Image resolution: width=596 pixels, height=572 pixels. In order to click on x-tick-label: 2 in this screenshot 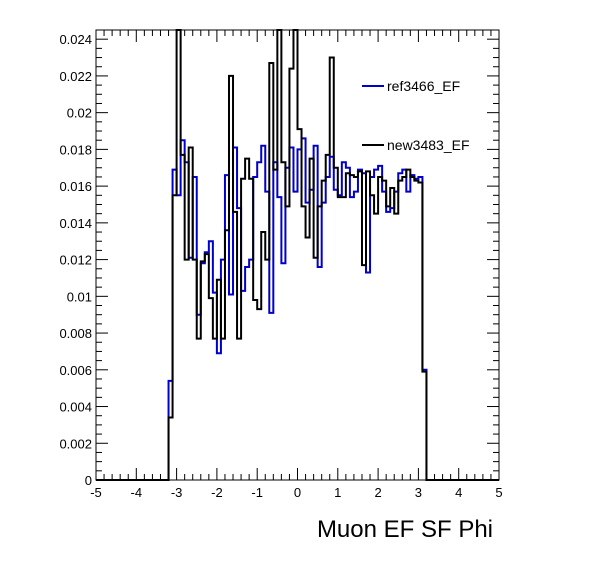, I will do `click(377, 492)`.